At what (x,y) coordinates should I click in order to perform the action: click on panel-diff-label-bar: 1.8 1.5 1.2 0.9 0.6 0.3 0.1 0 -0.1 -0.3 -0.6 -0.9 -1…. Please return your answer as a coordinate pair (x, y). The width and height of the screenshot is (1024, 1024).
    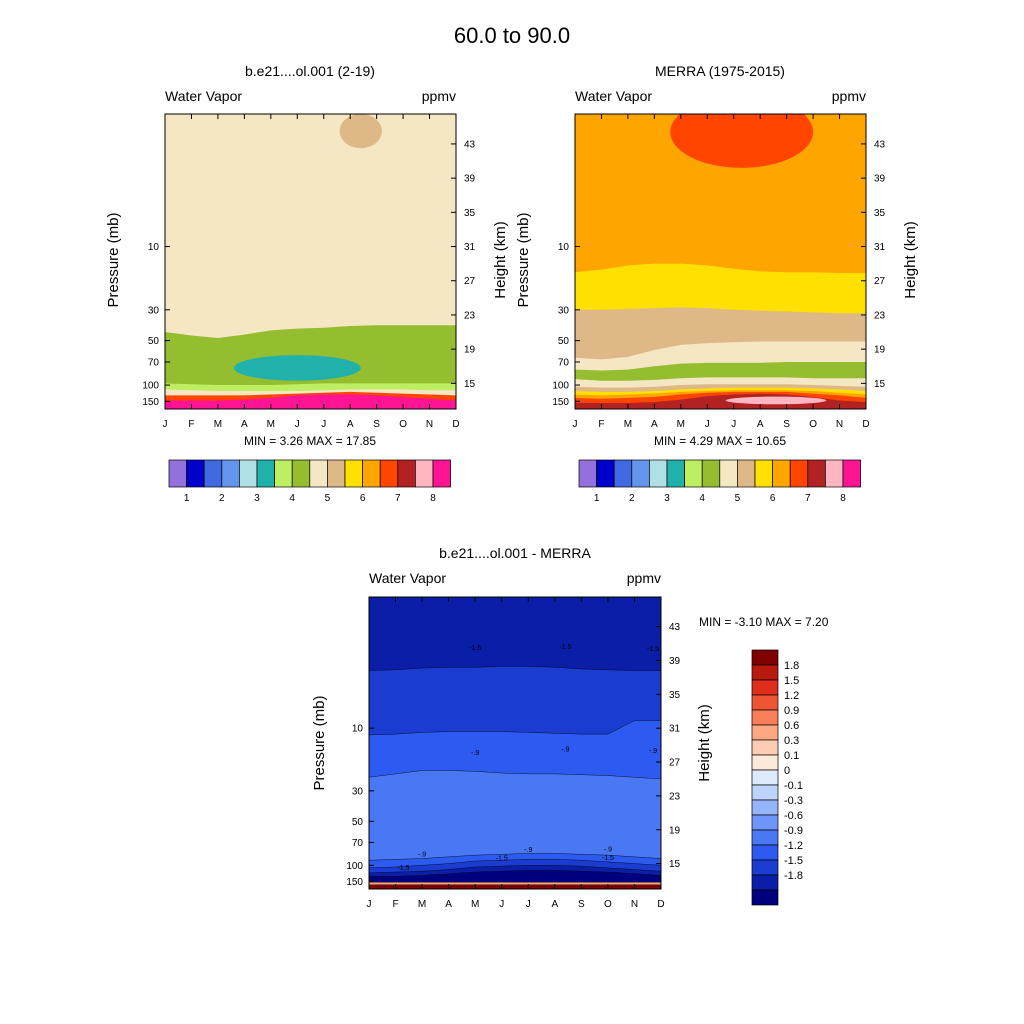
    Looking at the image, I should click on (777, 777).